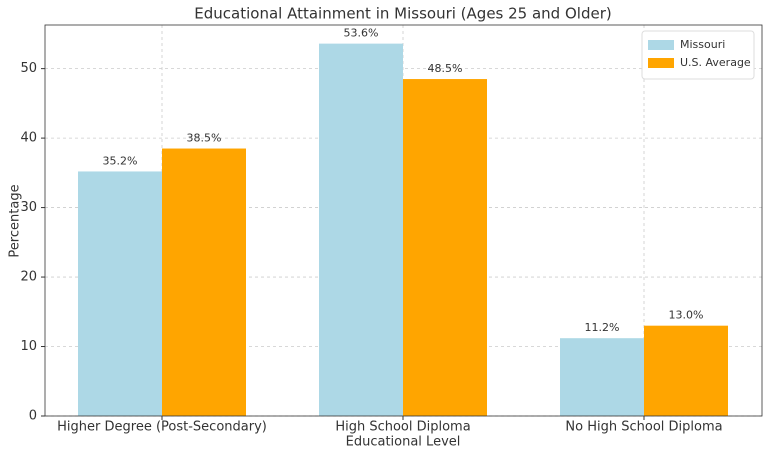  Describe the element at coordinates (702, 44) in the screenshot. I see `legend-label: Missouri` at that location.